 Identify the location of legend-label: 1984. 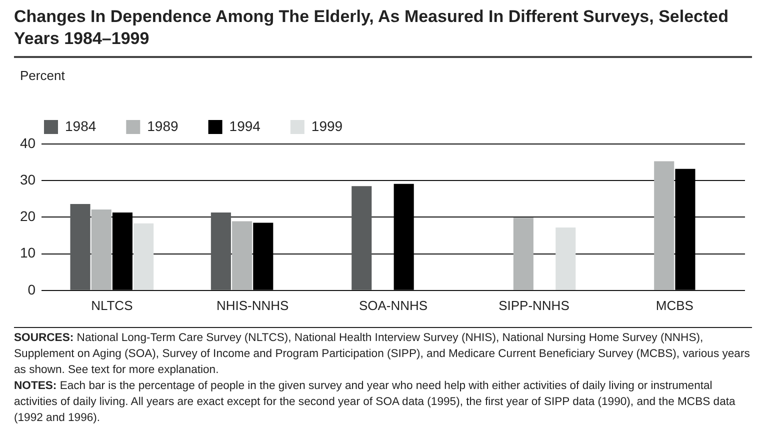
(80, 126).